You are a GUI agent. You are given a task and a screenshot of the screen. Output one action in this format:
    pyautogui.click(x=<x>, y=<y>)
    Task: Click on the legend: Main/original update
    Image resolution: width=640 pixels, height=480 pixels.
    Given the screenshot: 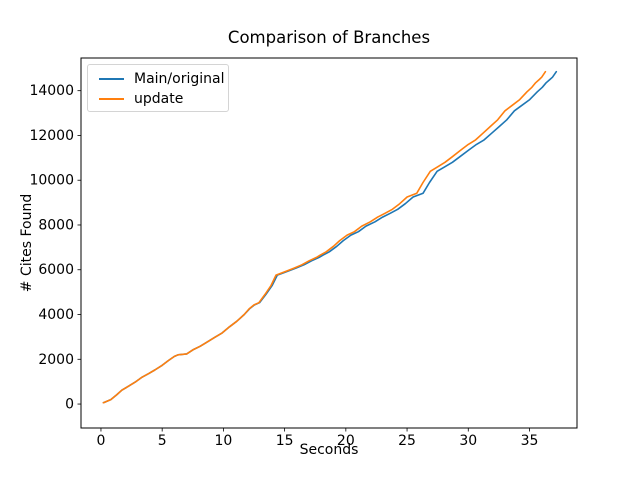 What is the action you would take?
    pyautogui.click(x=158, y=88)
    